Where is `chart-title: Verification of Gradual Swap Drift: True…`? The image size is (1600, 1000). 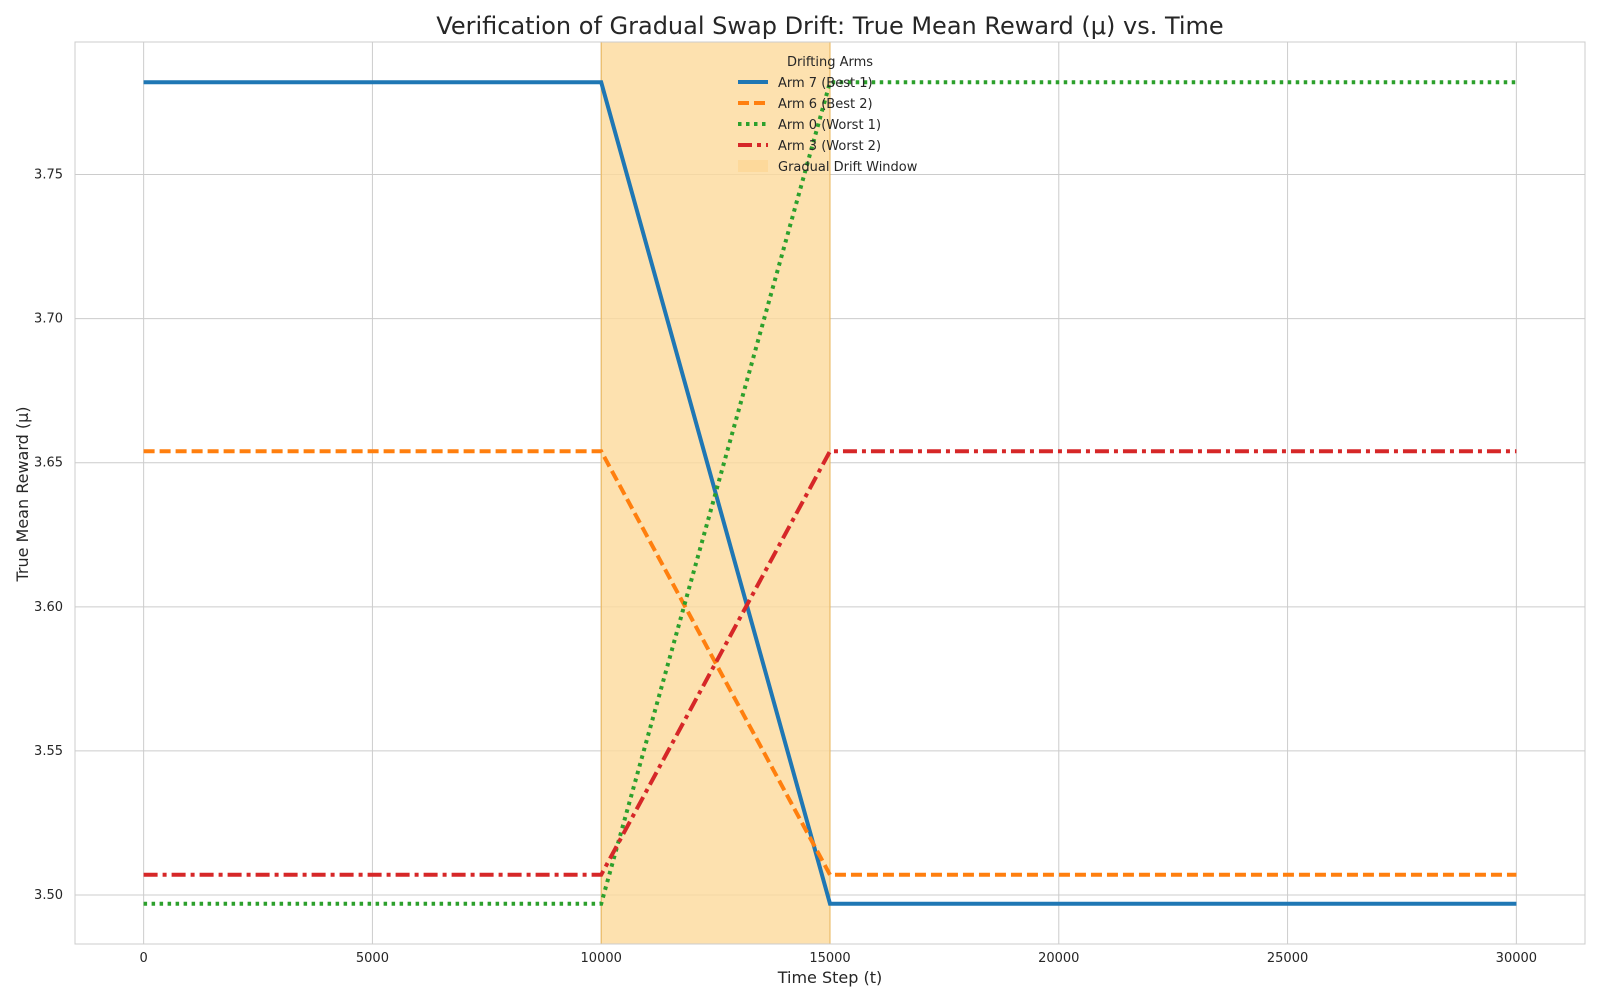
chart-title: Verification of Gradual Swap Drift: True… is located at coordinates (829, 26).